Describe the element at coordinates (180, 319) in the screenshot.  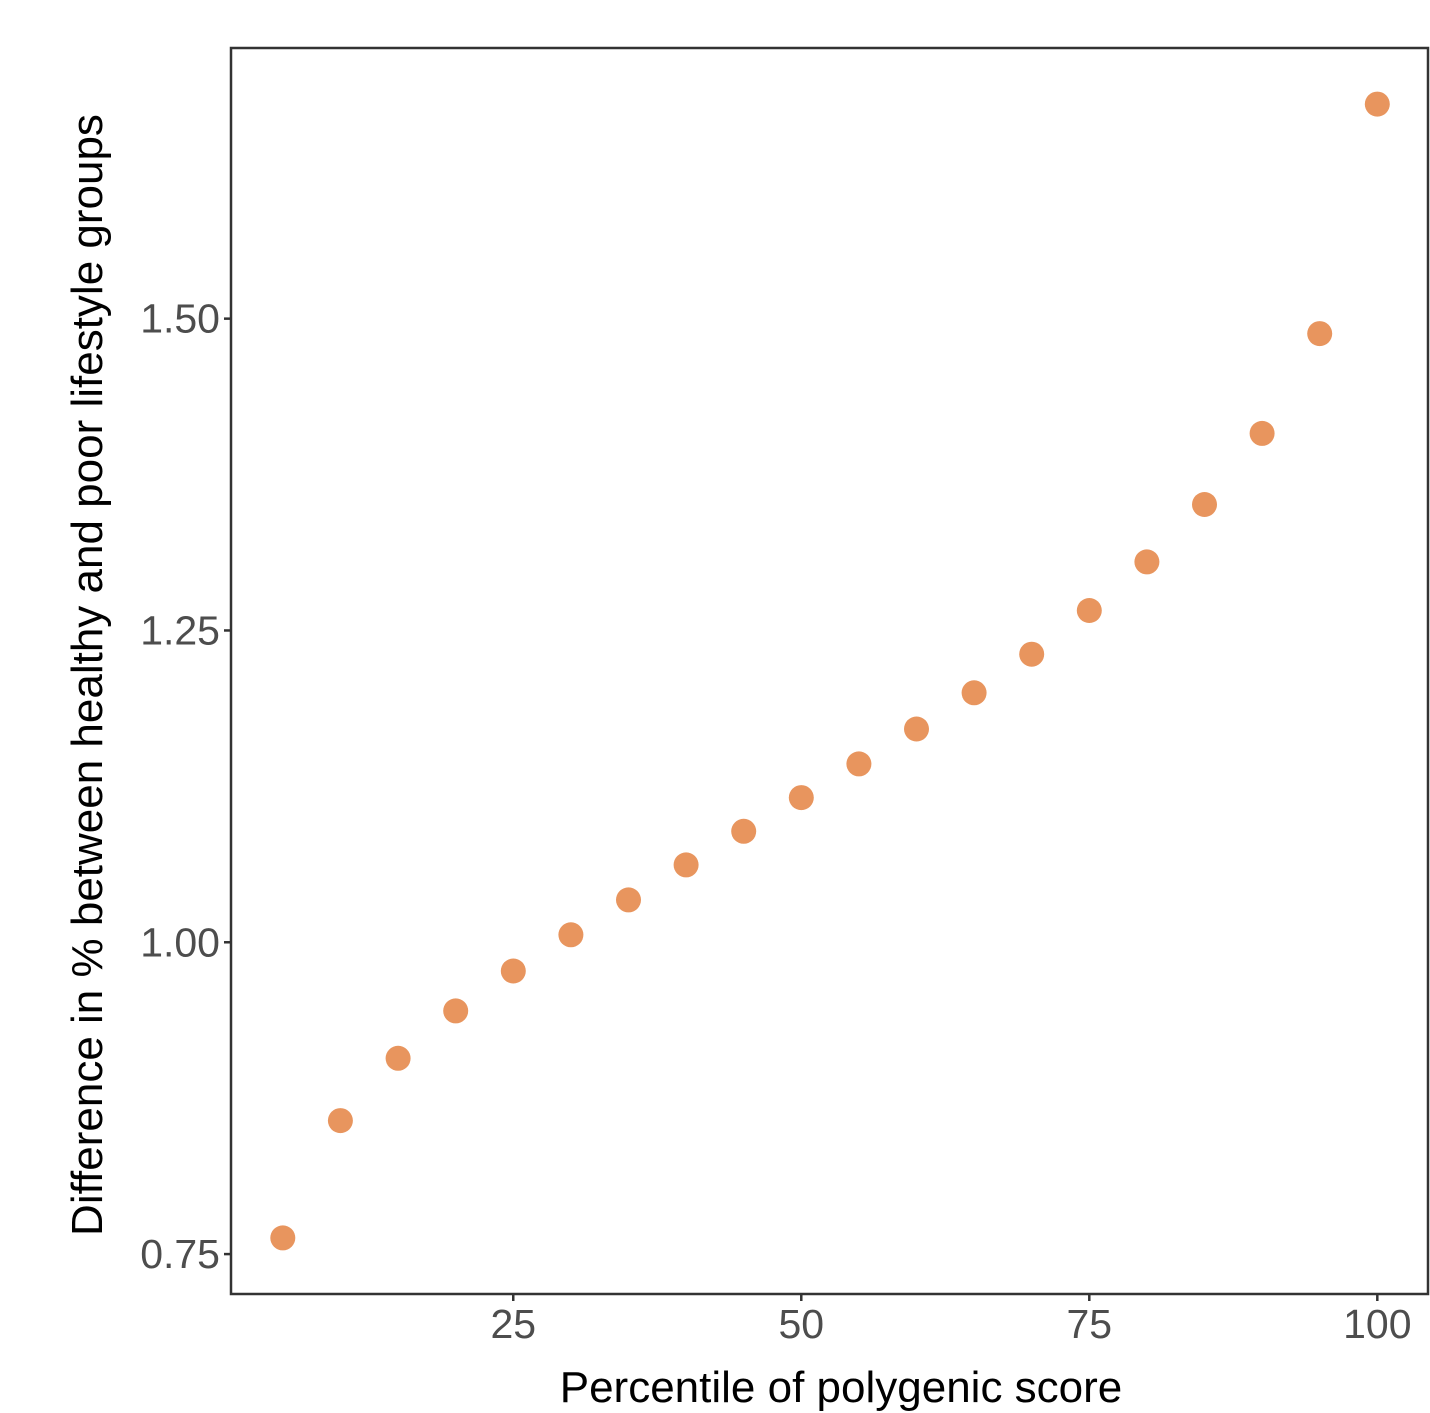
I see `y-tick-label: 1.50` at that location.